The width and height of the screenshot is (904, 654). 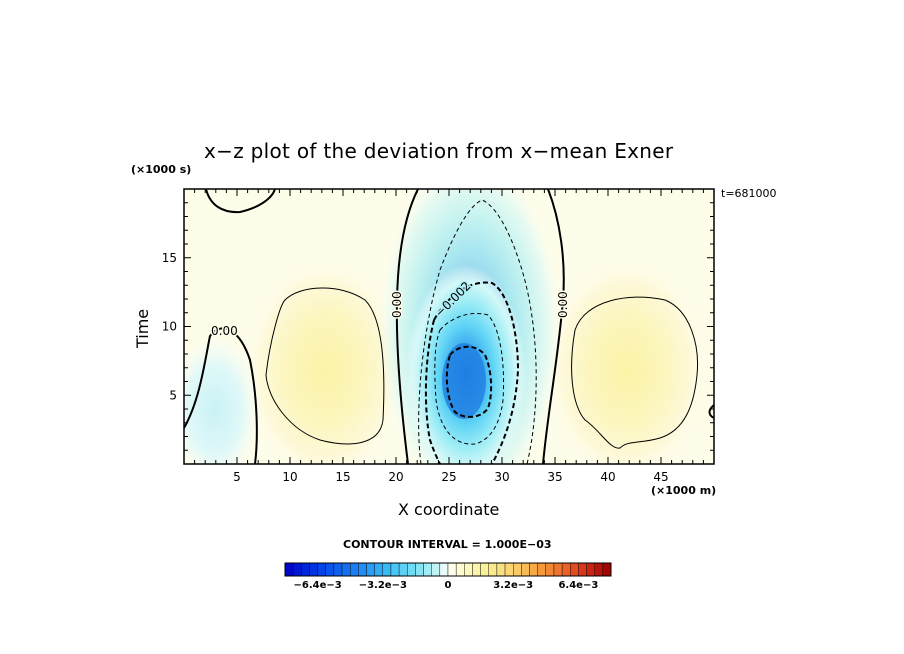 What do you see at coordinates (607, 477) in the screenshot?
I see `x-tick-label: 40` at bounding box center [607, 477].